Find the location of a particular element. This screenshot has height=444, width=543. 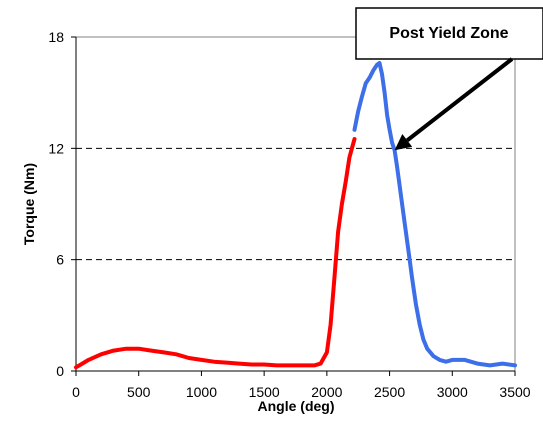

x-tick-label-3000: 3000 is located at coordinates (452, 392).